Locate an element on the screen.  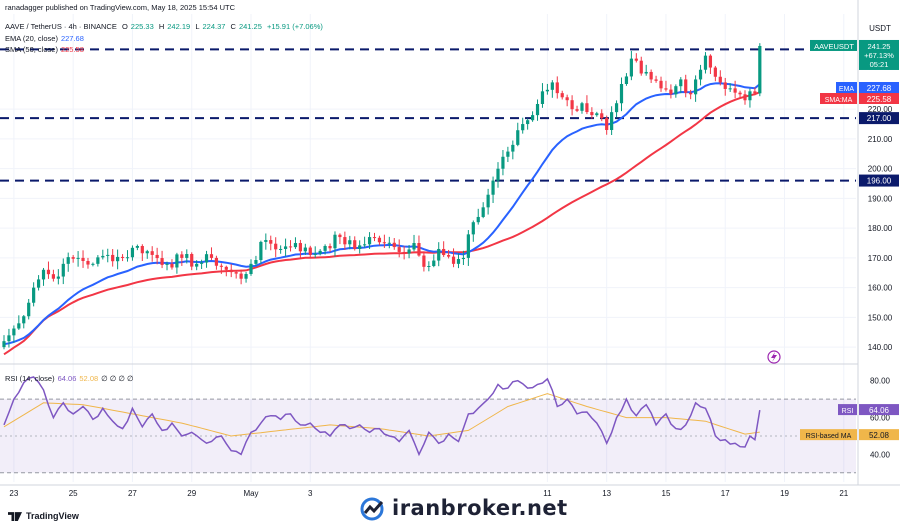
symbol-name: AAVE / TetherUS · 4h · BINANCE is located at coordinates (61, 26).